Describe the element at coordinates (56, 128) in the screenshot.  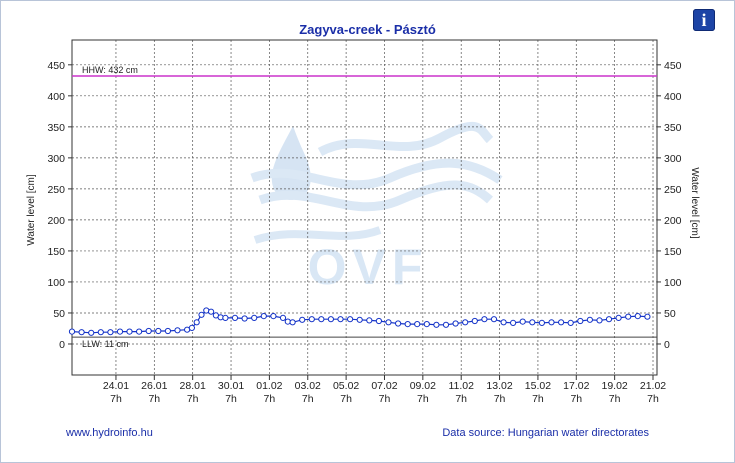
I see `y-tick-label-left: 350` at that location.